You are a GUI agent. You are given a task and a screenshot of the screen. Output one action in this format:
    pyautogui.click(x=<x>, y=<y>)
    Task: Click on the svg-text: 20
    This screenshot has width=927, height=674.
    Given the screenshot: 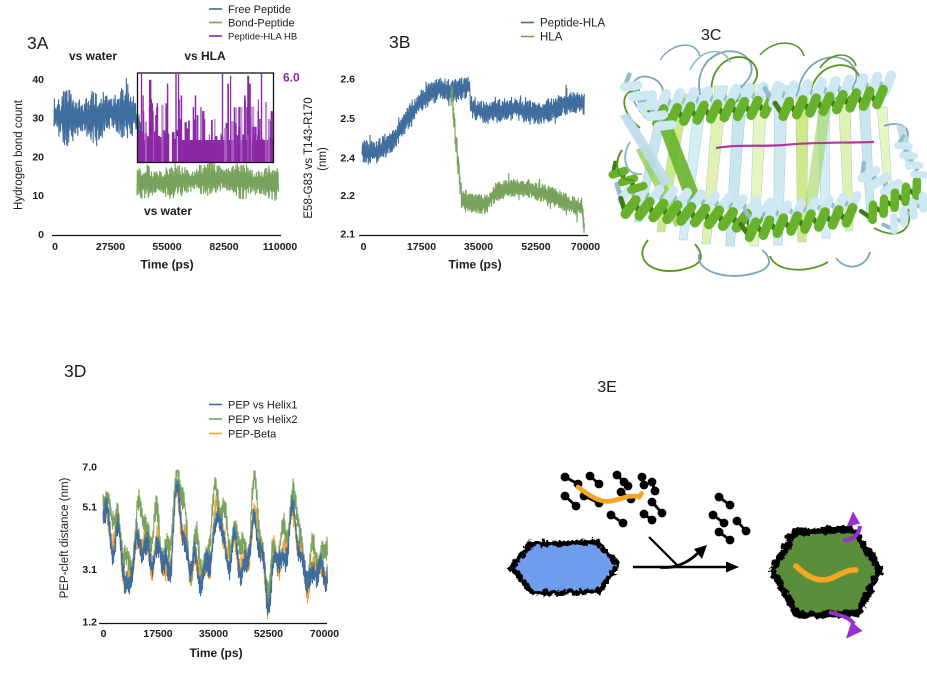 What is the action you would take?
    pyautogui.click(x=38, y=158)
    